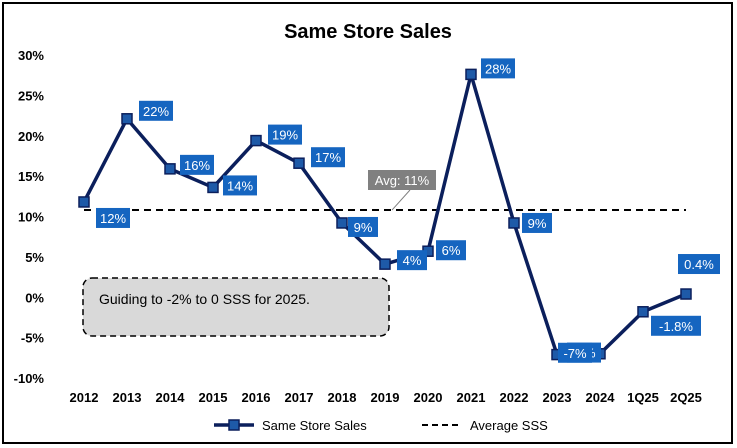  I want to click on data-label: 17%, so click(328, 157).